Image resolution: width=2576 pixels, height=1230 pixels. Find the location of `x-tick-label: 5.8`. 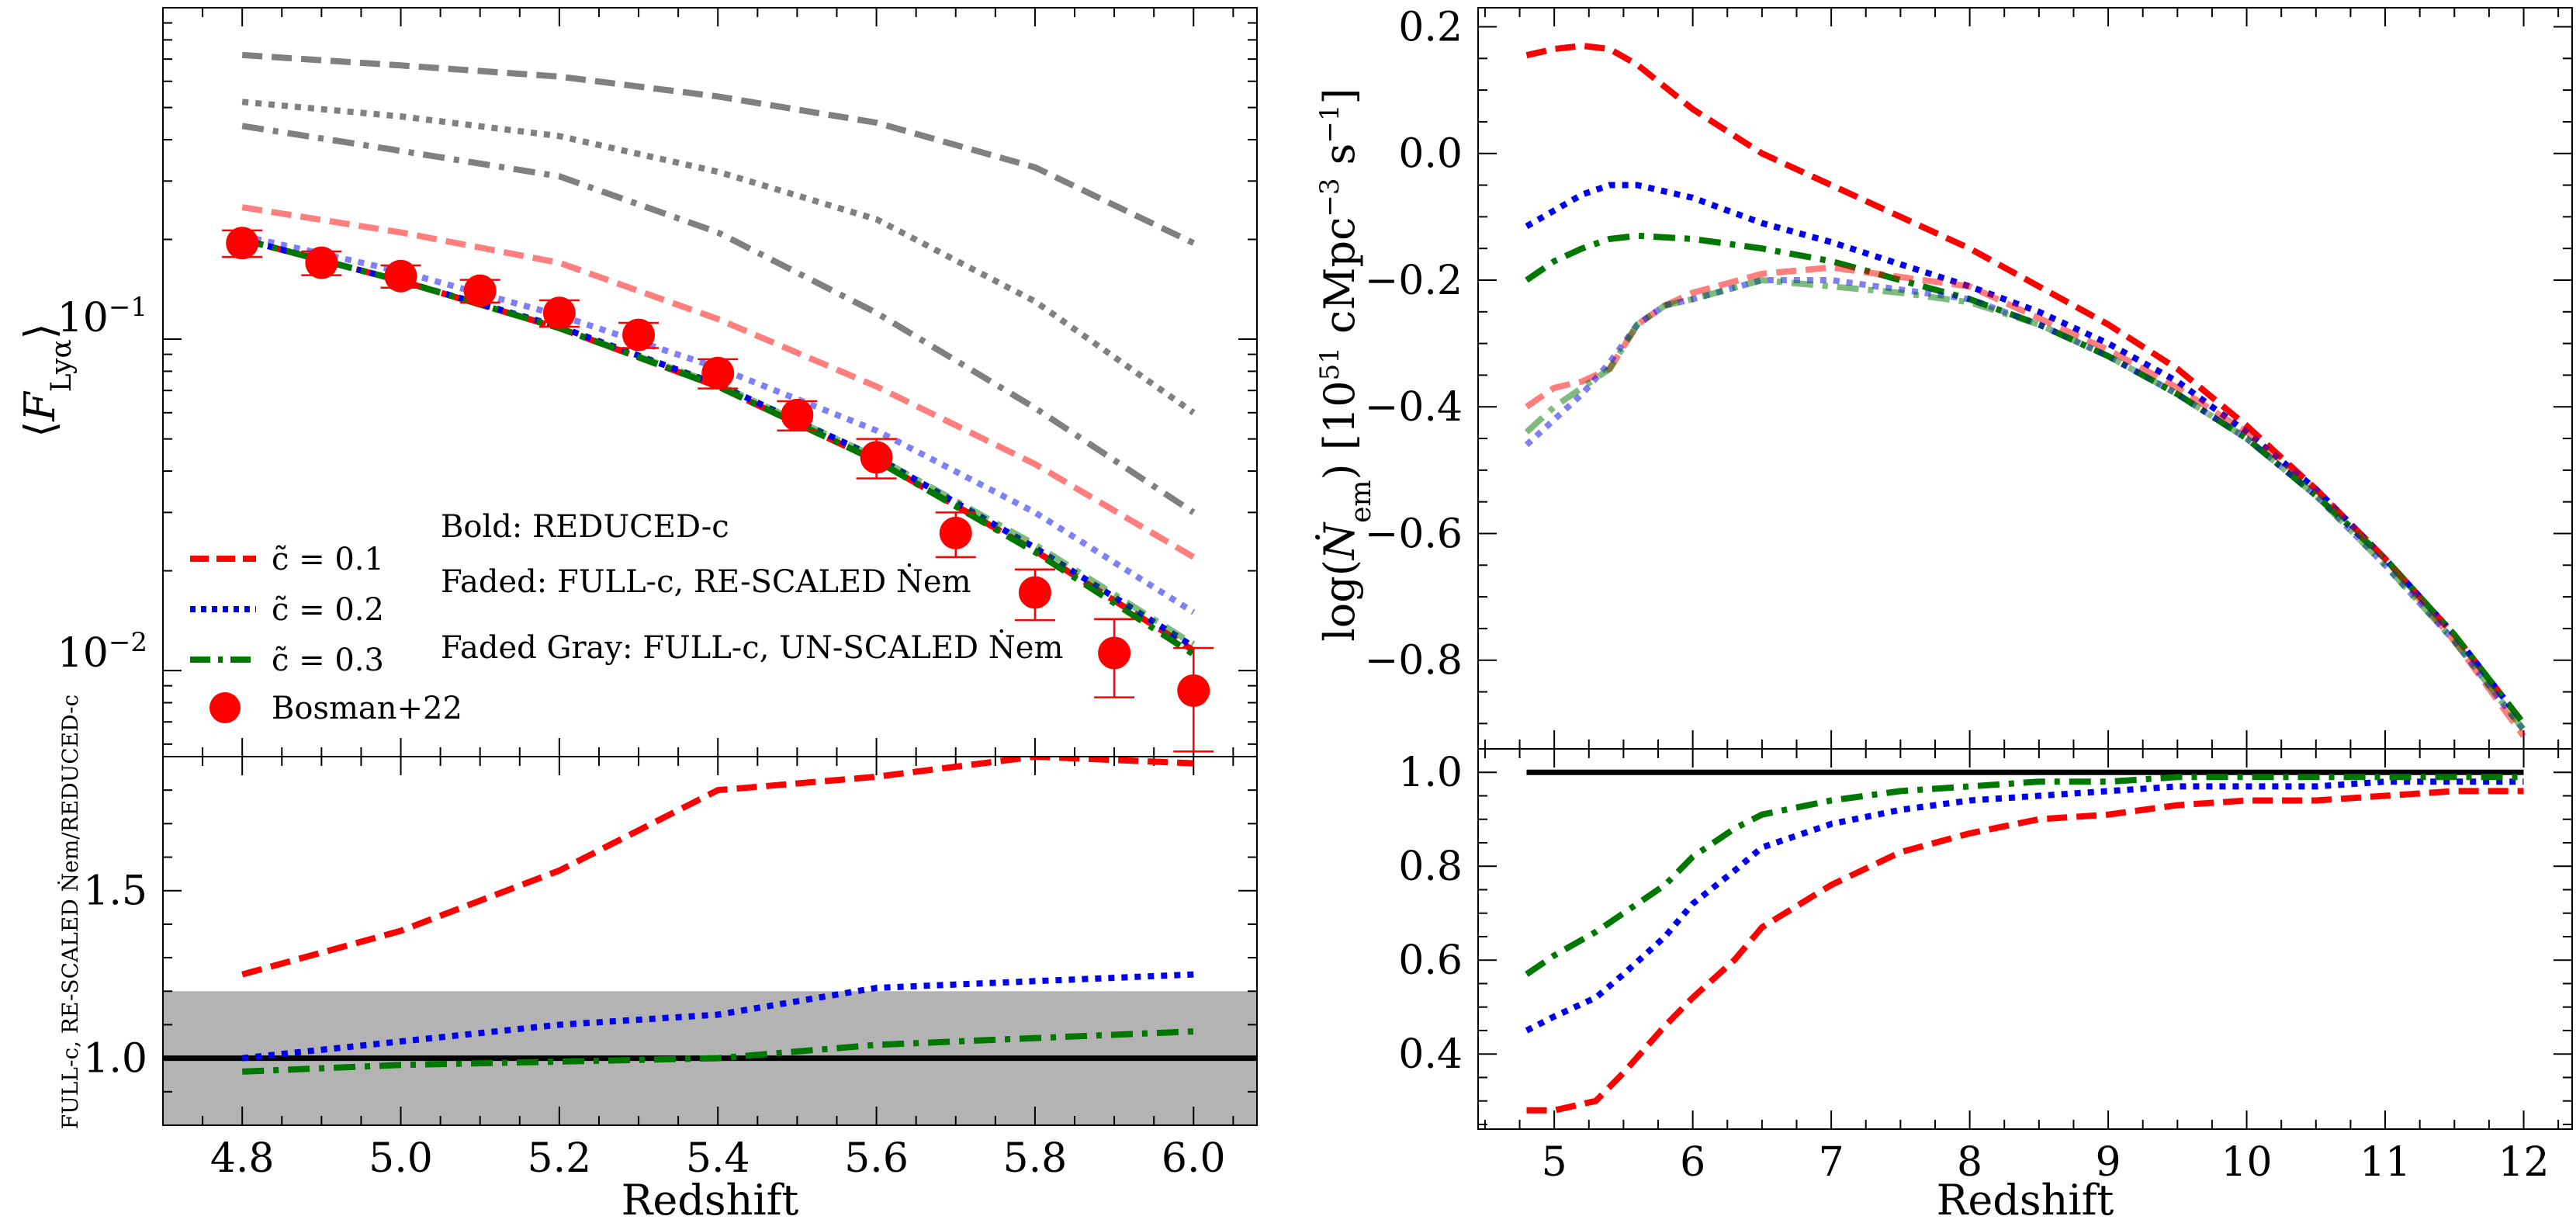

x-tick-label: 5.8 is located at coordinates (1035, 1158).